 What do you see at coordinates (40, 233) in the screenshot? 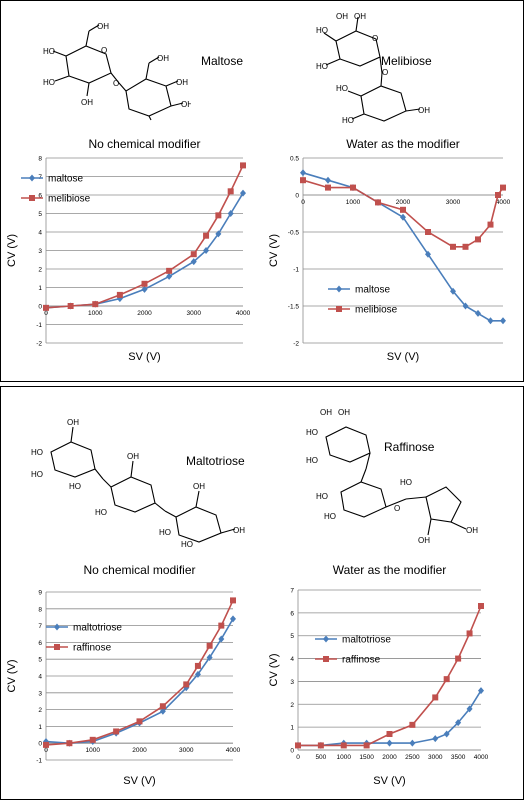
I see `chart0-ytick-label: 4` at bounding box center [40, 233].